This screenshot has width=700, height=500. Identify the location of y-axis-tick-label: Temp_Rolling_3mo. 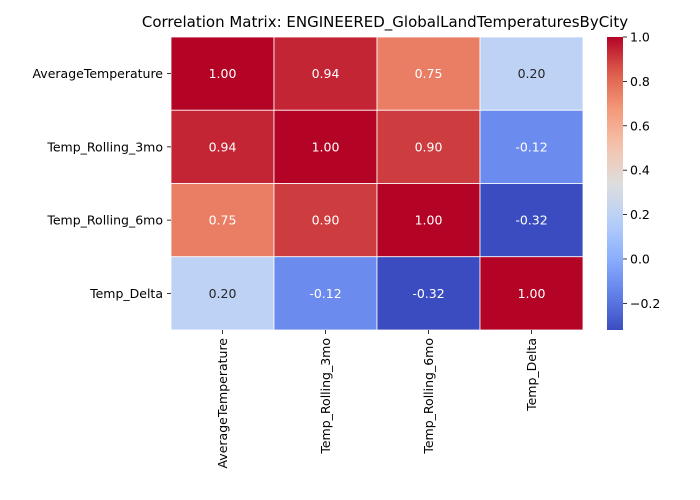
(104, 146).